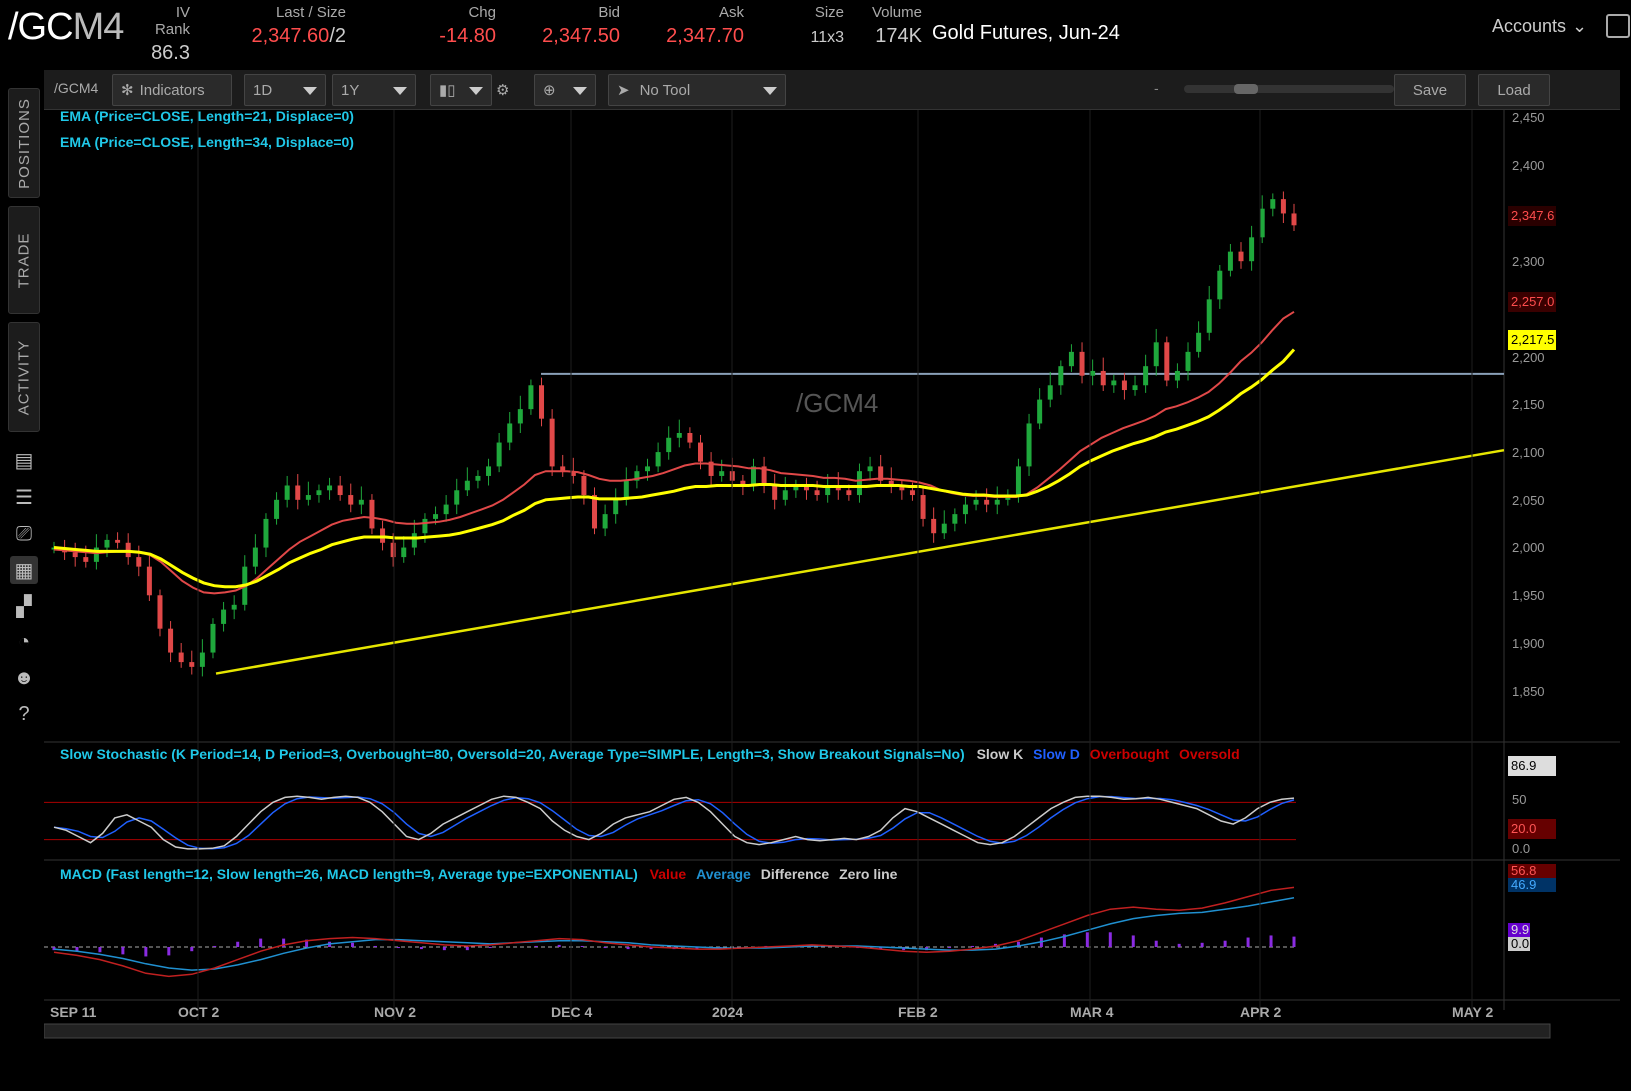 This screenshot has width=1631, height=1091. I want to click on price-tick: 2,450, so click(1528, 117).